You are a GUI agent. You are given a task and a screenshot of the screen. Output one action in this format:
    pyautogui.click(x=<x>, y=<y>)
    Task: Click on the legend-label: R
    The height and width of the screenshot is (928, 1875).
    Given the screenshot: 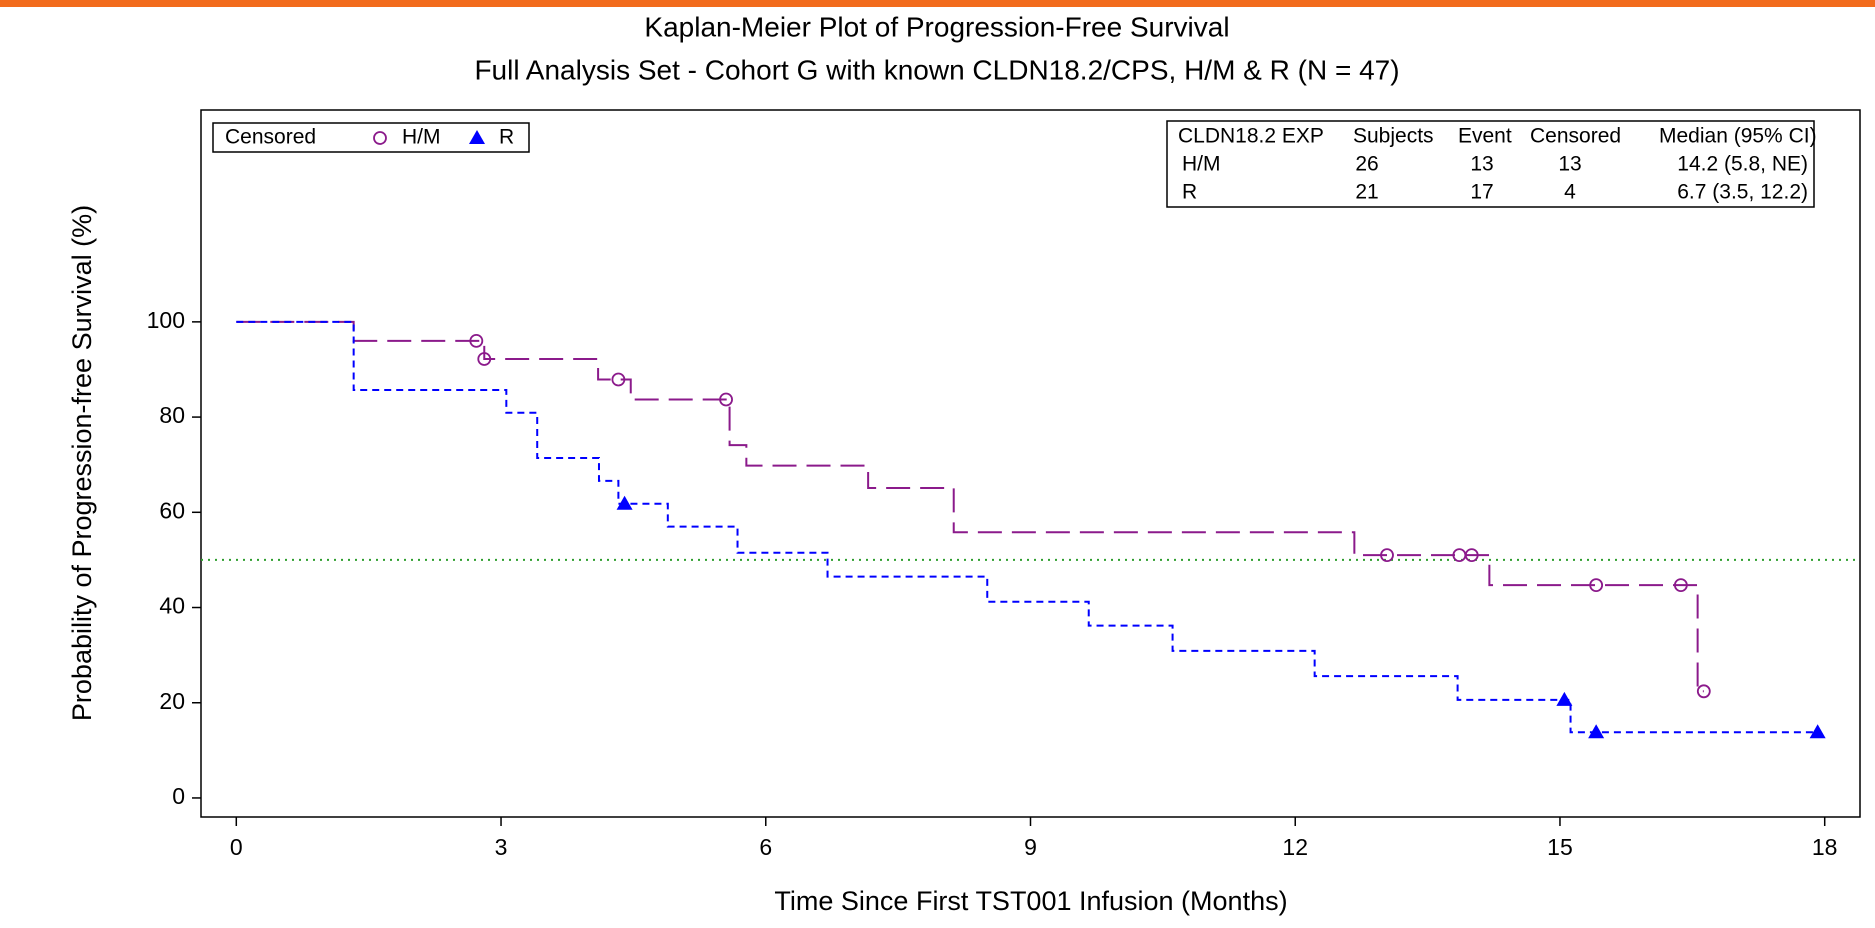 What is the action you would take?
    pyautogui.click(x=506, y=137)
    